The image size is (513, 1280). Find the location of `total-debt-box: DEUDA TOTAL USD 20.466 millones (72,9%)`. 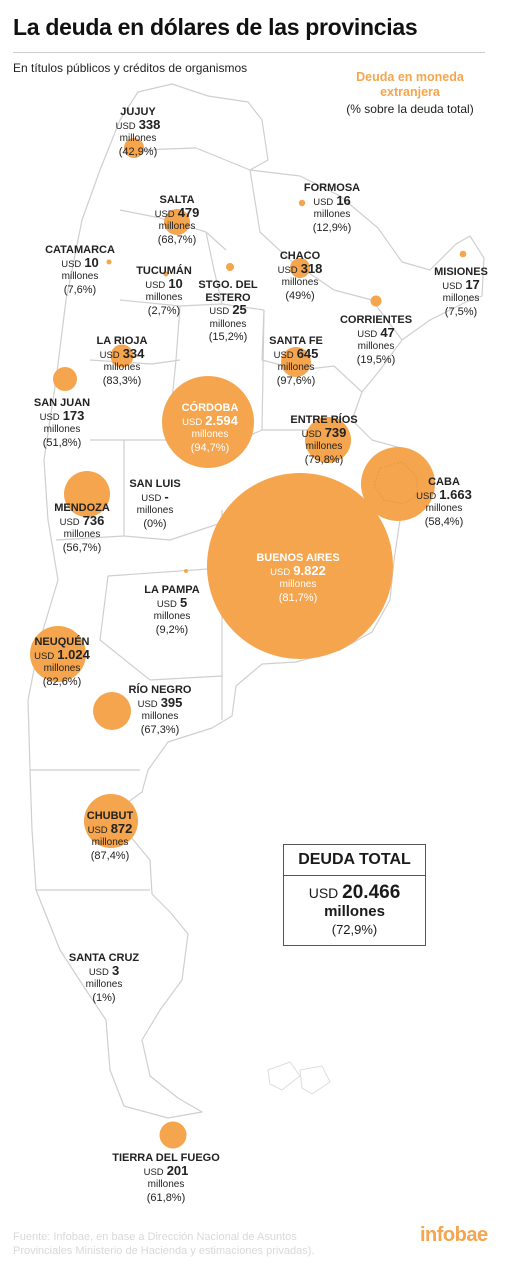

total-debt-box: DEUDA TOTAL USD 20.466 millones (72,9%) is located at coordinates (354, 895).